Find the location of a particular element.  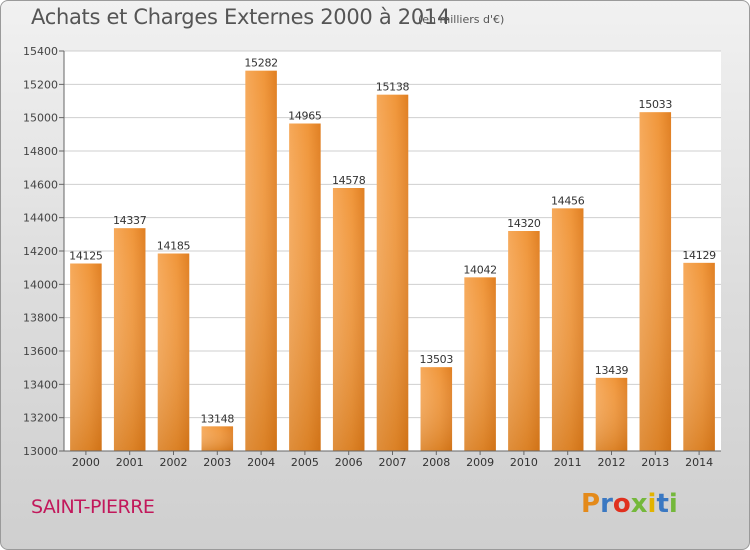

data-label: 13148 is located at coordinates (218, 418).